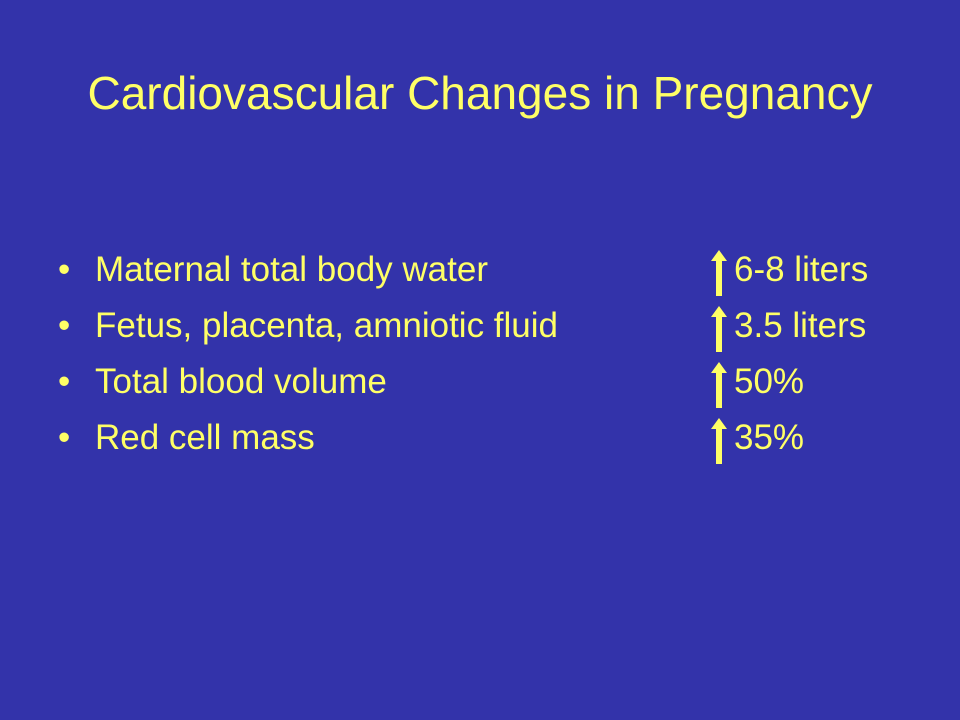 This screenshot has width=960, height=720. I want to click on bullet-value: 35%, so click(769, 437).